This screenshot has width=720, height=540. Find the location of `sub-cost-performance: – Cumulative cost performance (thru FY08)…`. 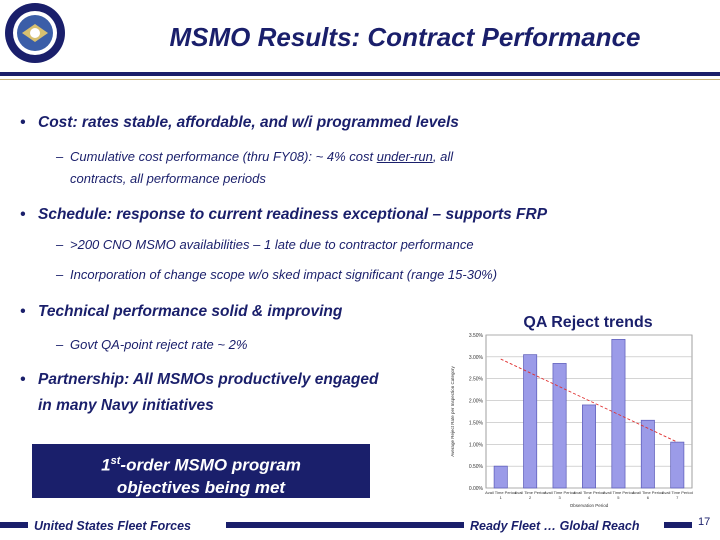

sub-cost-performance: – Cumulative cost performance (thru FY08)… is located at coordinates (255, 156).